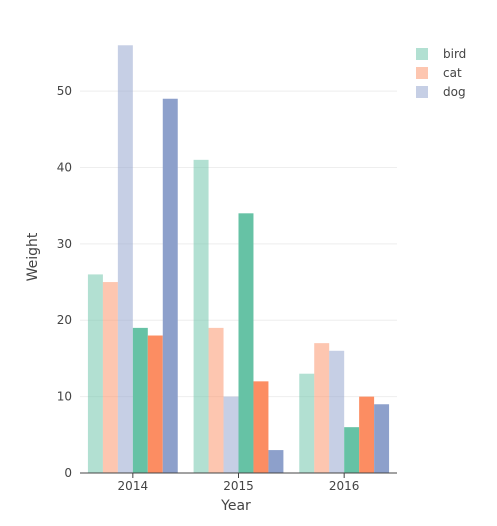 The height and width of the screenshot is (526, 497). I want to click on legend: bird cat dog, so click(441, 73).